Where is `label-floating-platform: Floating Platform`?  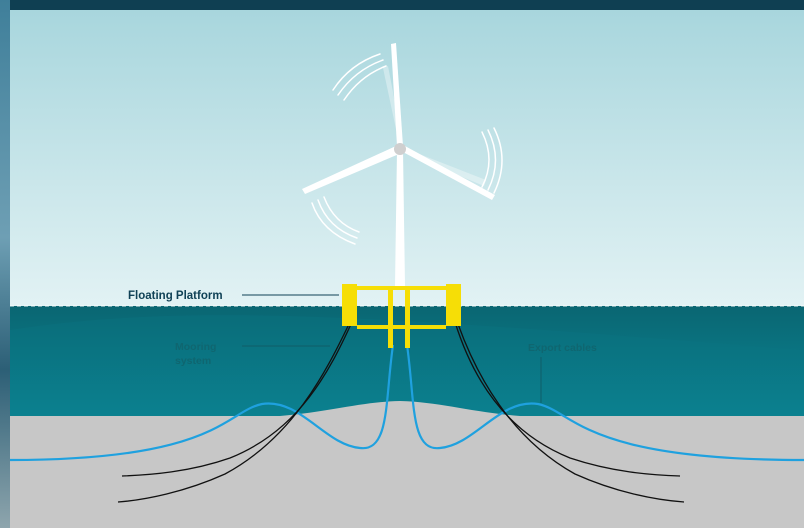 label-floating-platform: Floating Platform is located at coordinates (175, 296).